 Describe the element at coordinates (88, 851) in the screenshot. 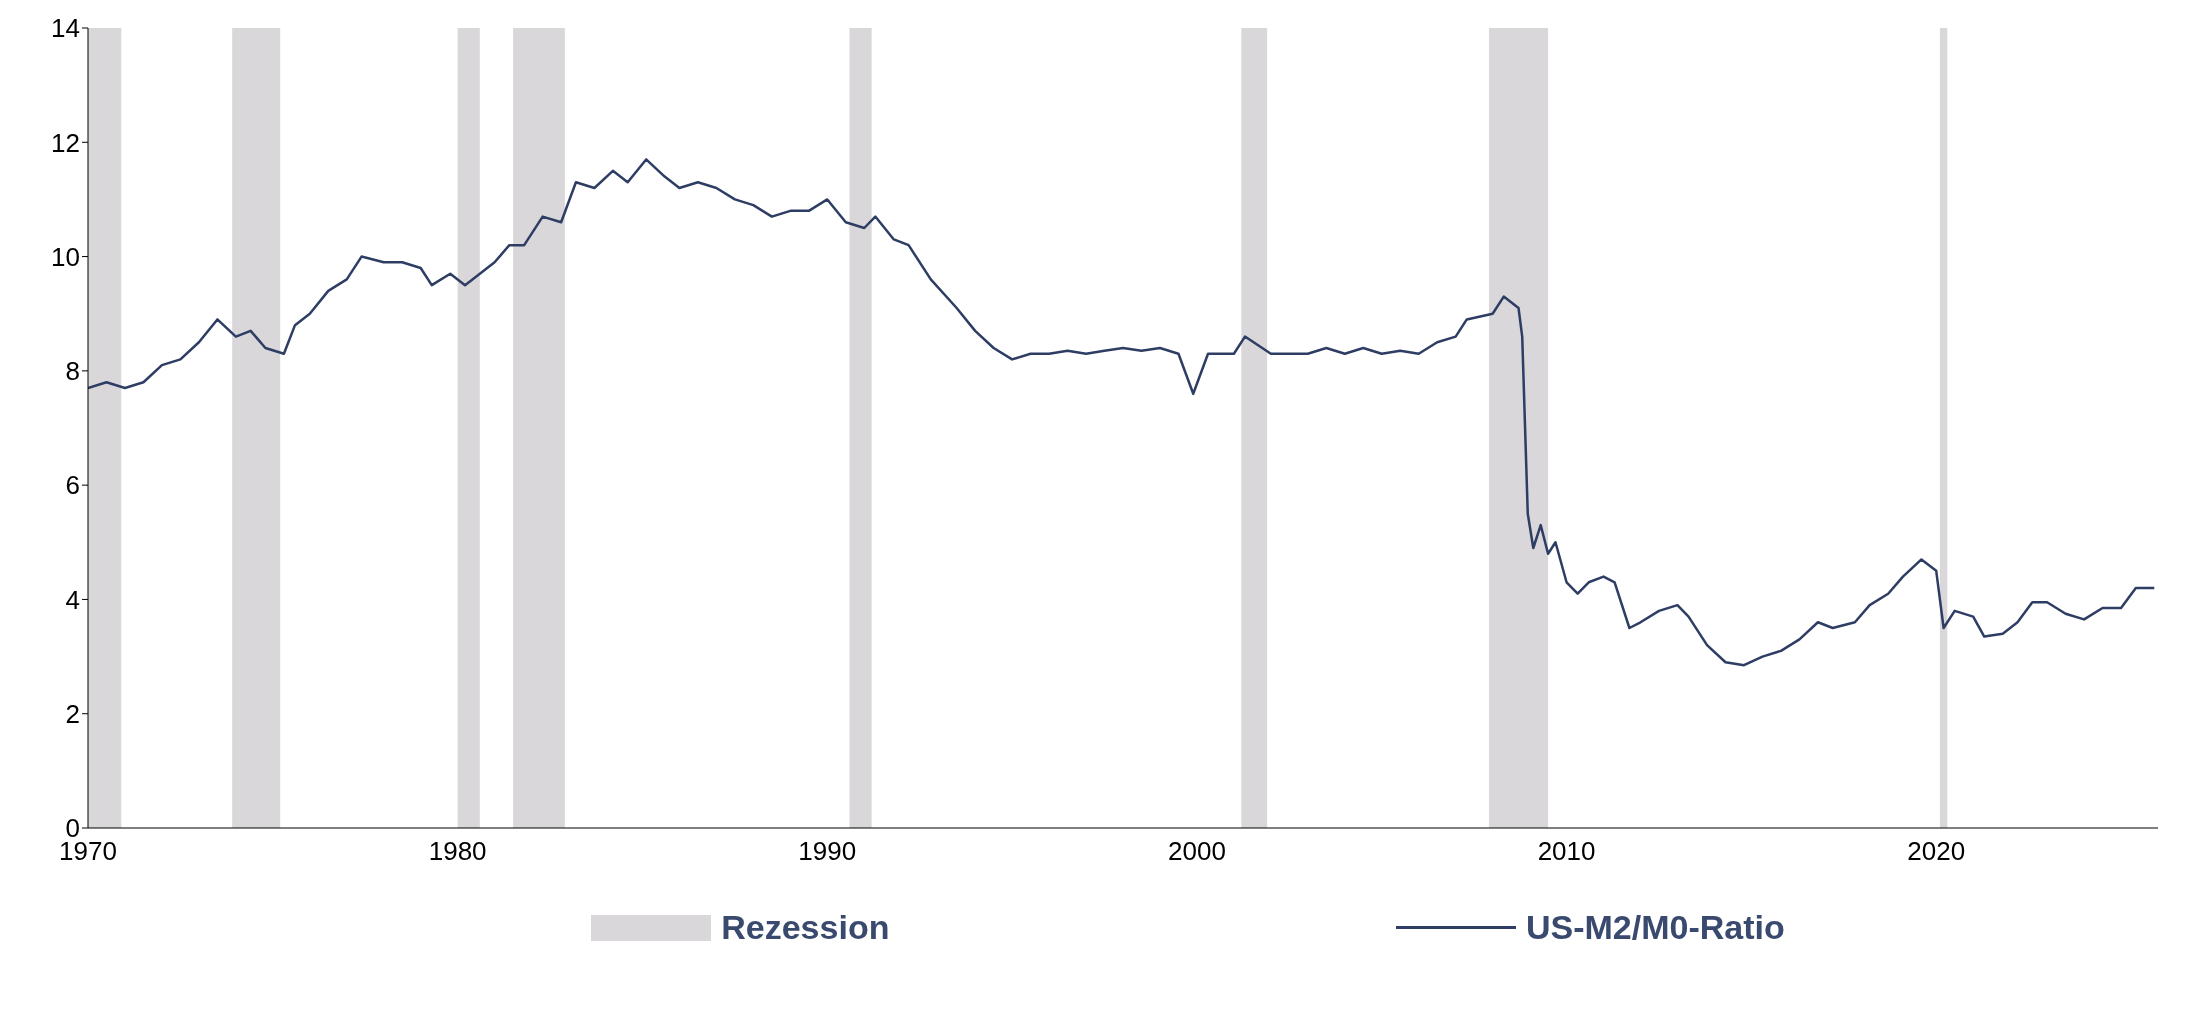

I see `x-tick-label: 1970` at that location.